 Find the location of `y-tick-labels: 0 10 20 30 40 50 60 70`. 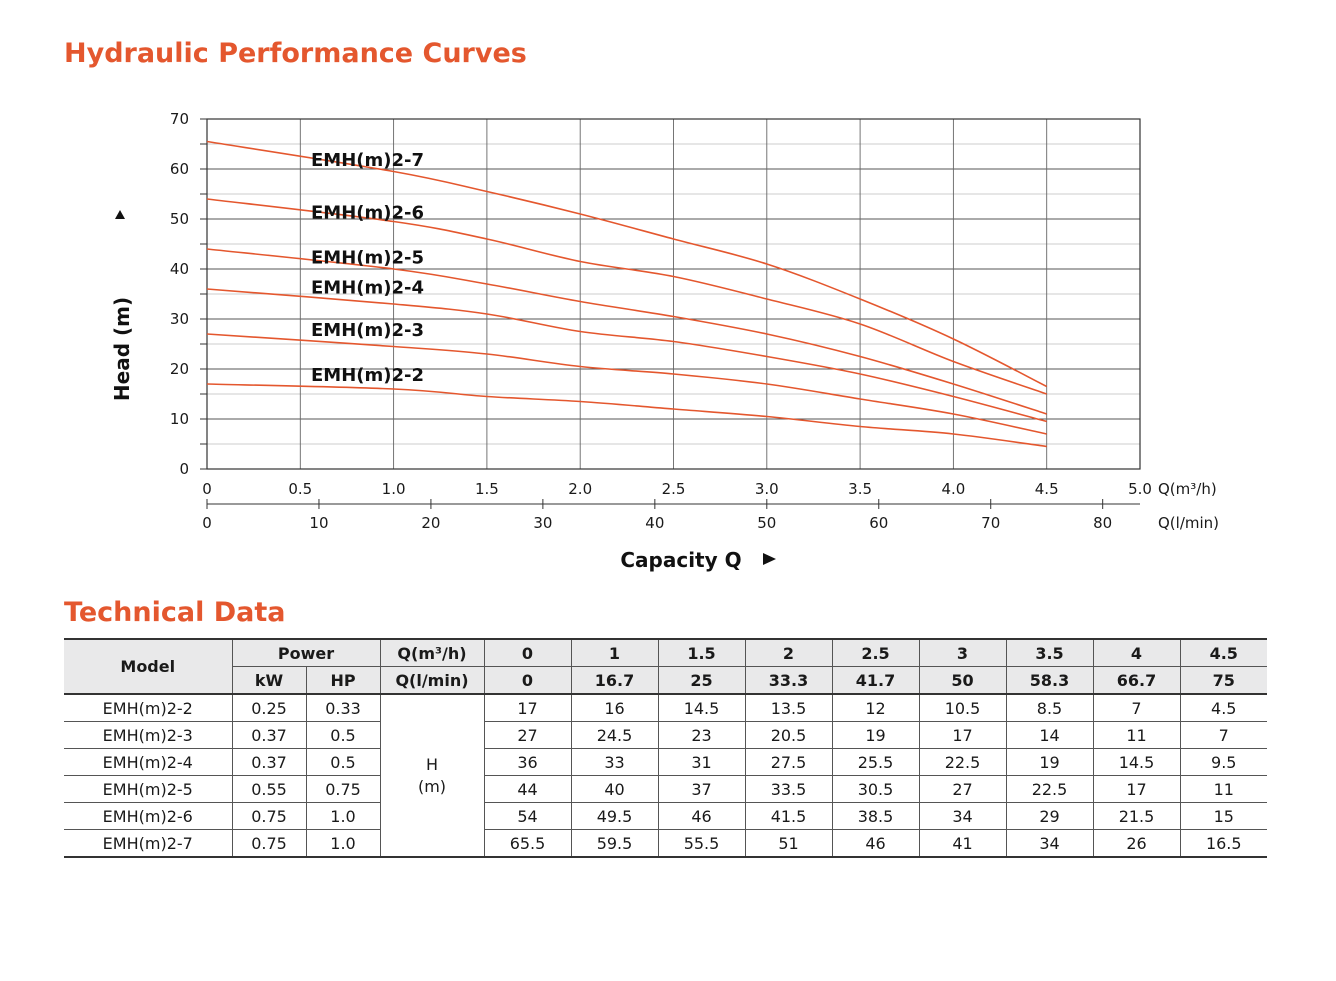

y-tick-labels: 0 10 20 30 40 50 60 70 is located at coordinates (179, 294).